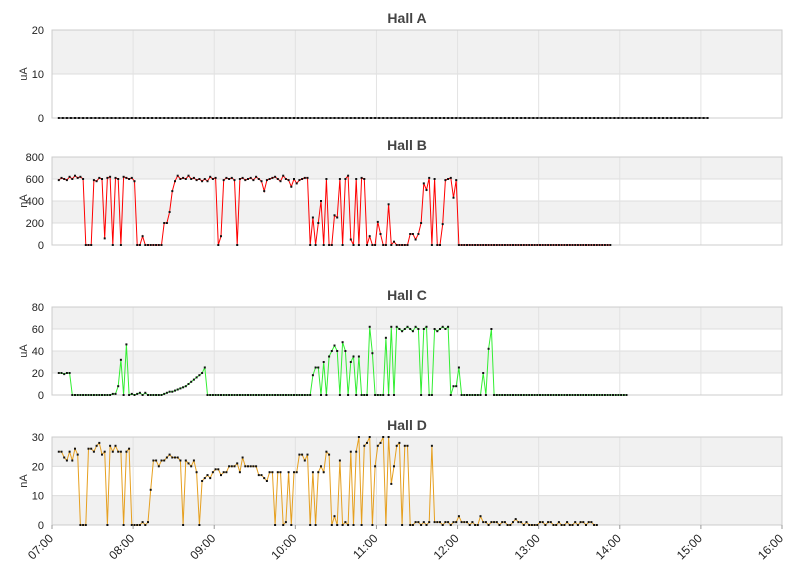 This screenshot has width=811, height=583. What do you see at coordinates (38, 330) in the screenshot?
I see `y-tick-label: 60` at bounding box center [38, 330].